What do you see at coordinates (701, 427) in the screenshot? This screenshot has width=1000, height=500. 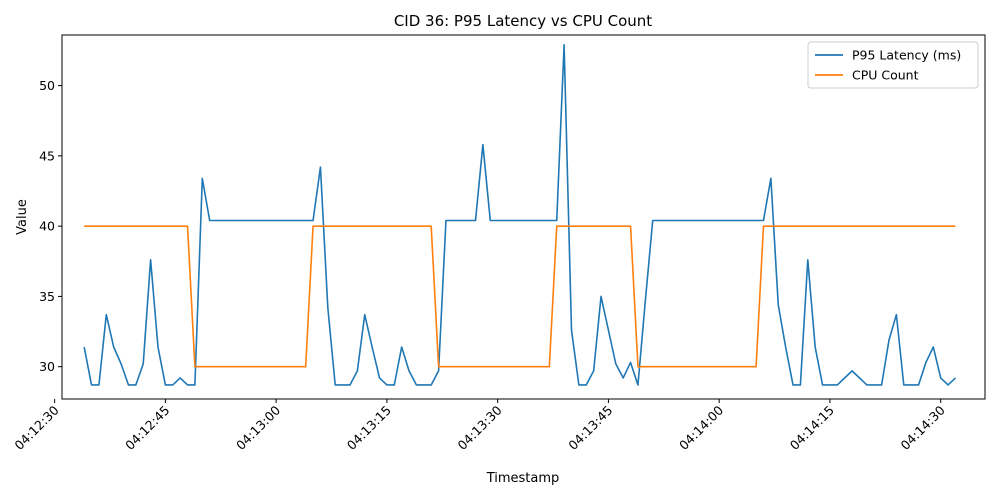 I see `x-tick-label: 04:14:00` at bounding box center [701, 427].